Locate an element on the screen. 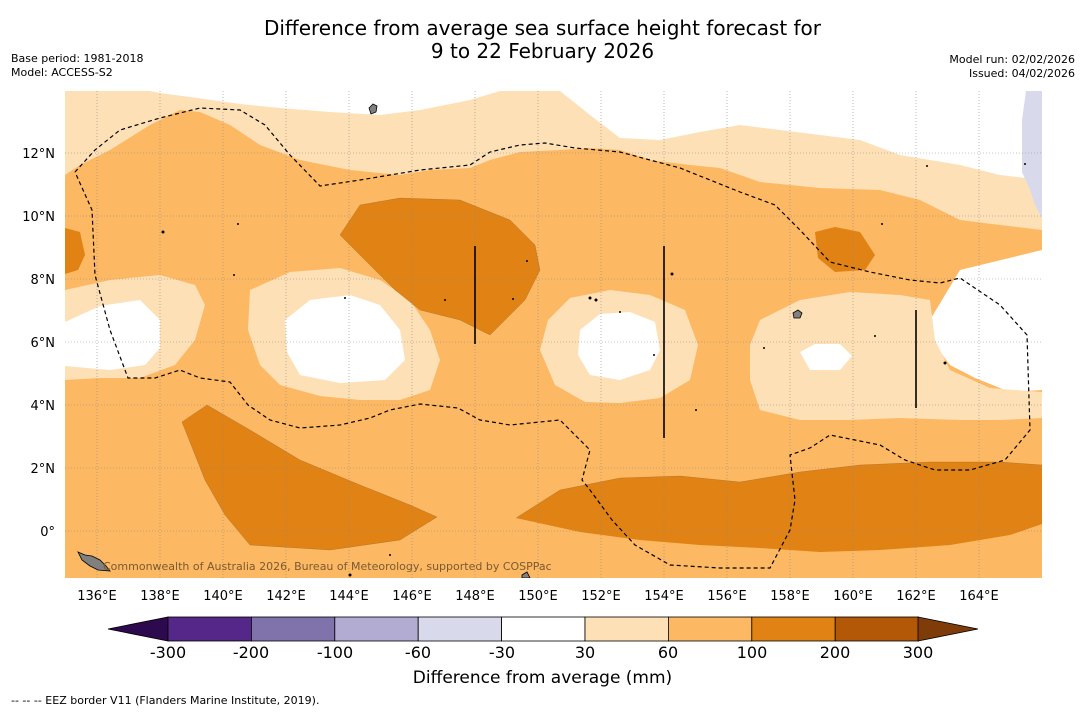  lat-label: 6°N is located at coordinates (43, 343).